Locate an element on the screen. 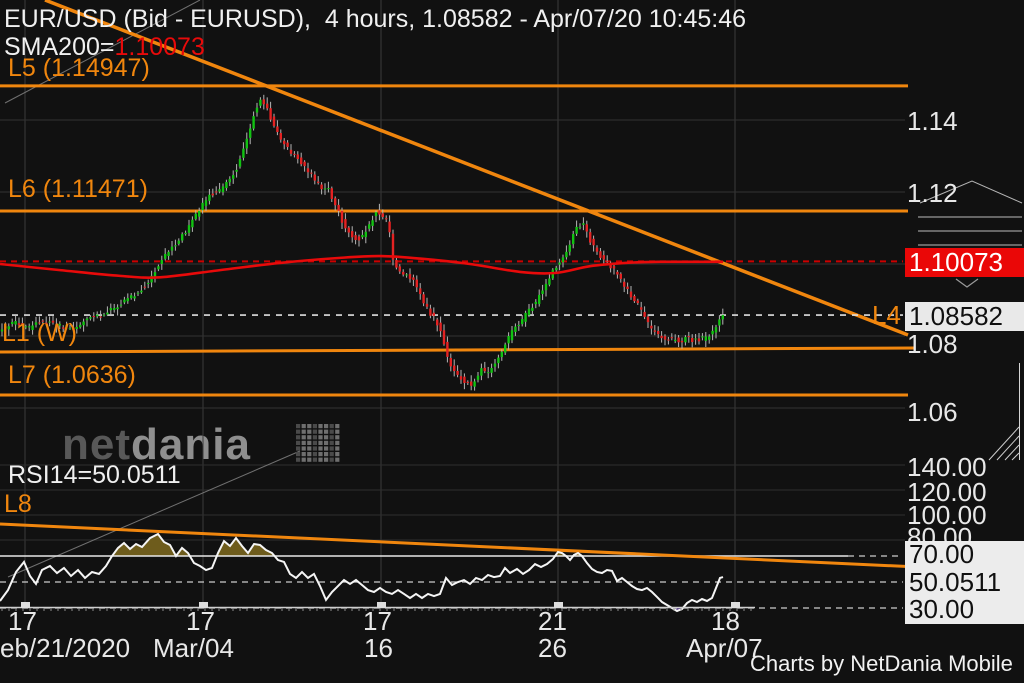 This screenshot has height=683, width=1024. date-label-4: 26 is located at coordinates (552, 648).